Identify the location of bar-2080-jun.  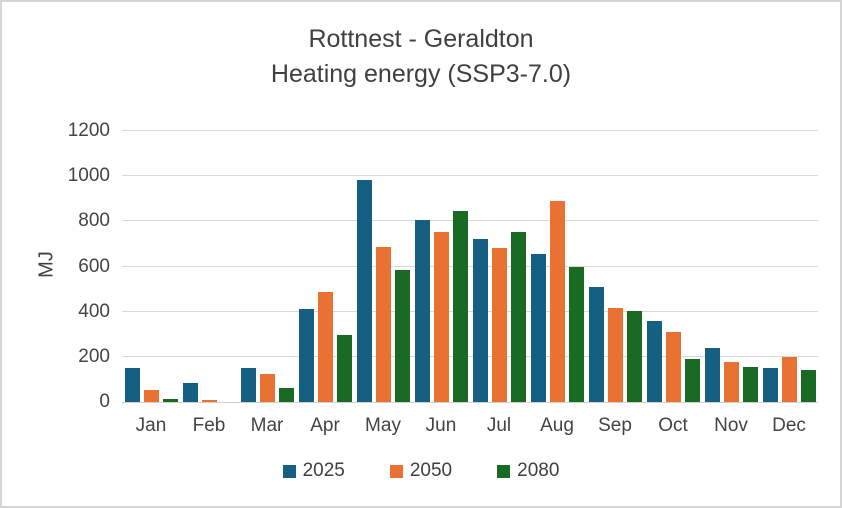
(460, 306).